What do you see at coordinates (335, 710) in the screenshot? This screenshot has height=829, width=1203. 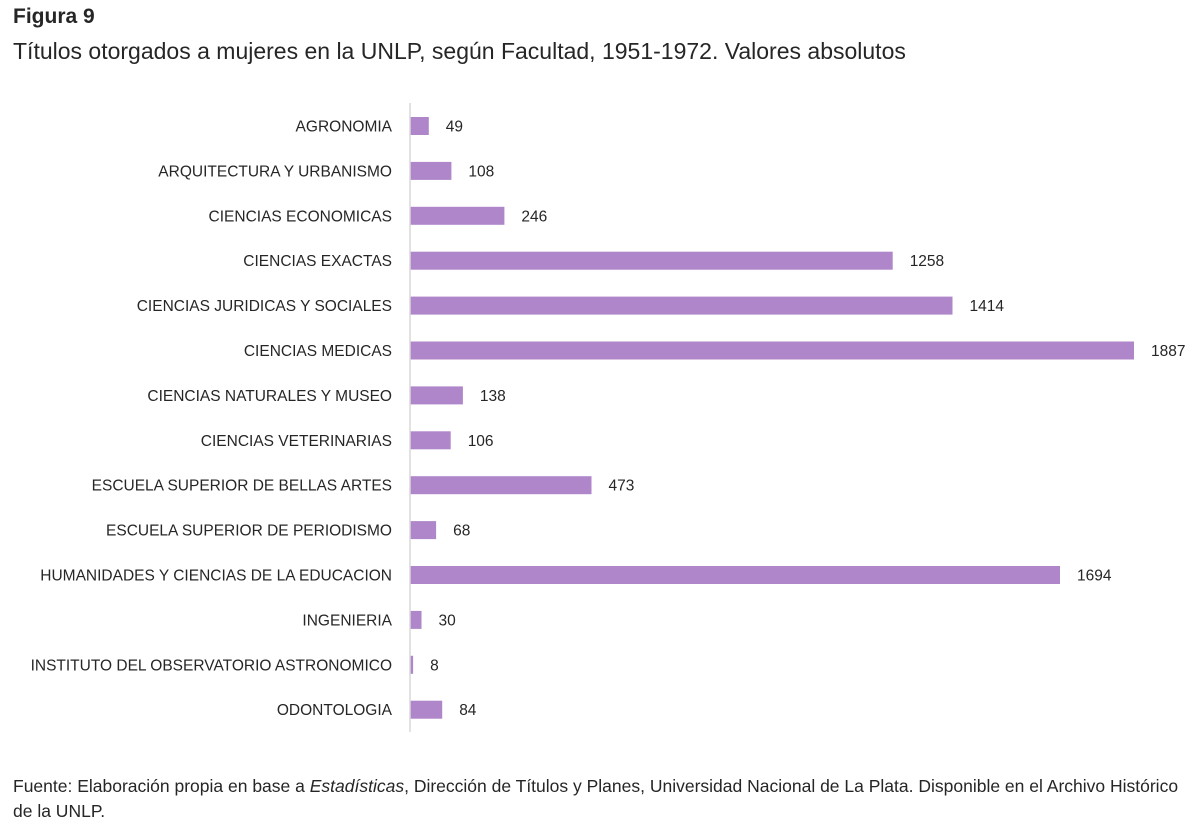 I see `category-label: ODONTOLOGIA` at bounding box center [335, 710].